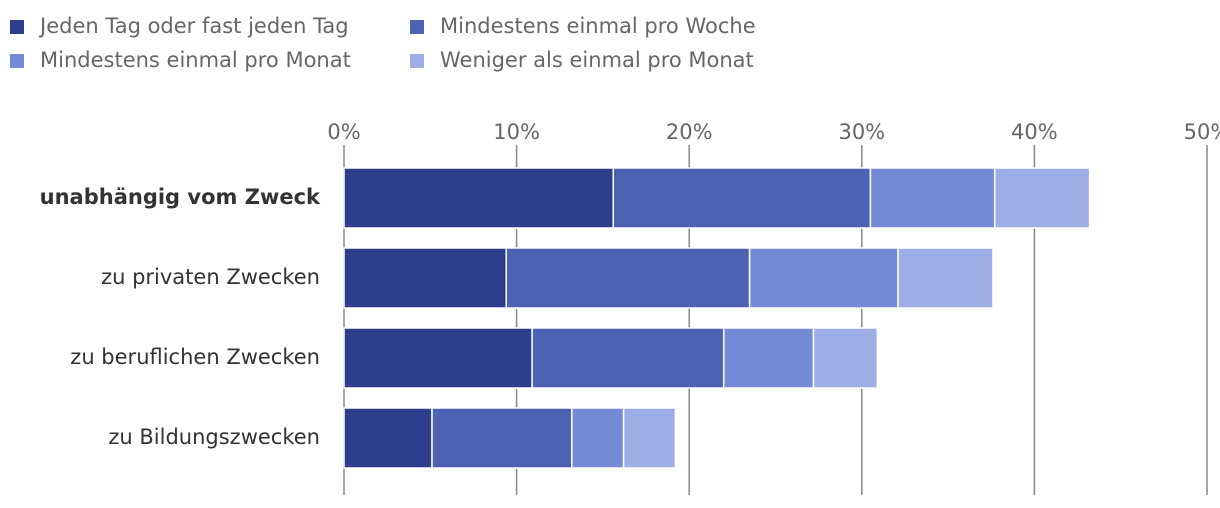 The width and height of the screenshot is (1220, 508). What do you see at coordinates (516, 132) in the screenshot?
I see `x-tick-label: 10%` at bounding box center [516, 132].